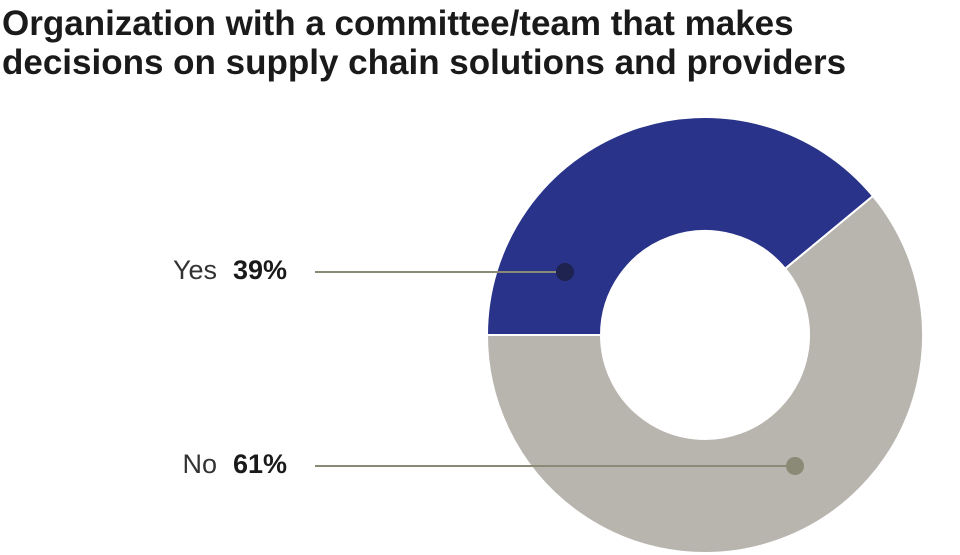 This screenshot has width=960, height=555. What do you see at coordinates (199, 464) in the screenshot?
I see `category-label: No` at bounding box center [199, 464].